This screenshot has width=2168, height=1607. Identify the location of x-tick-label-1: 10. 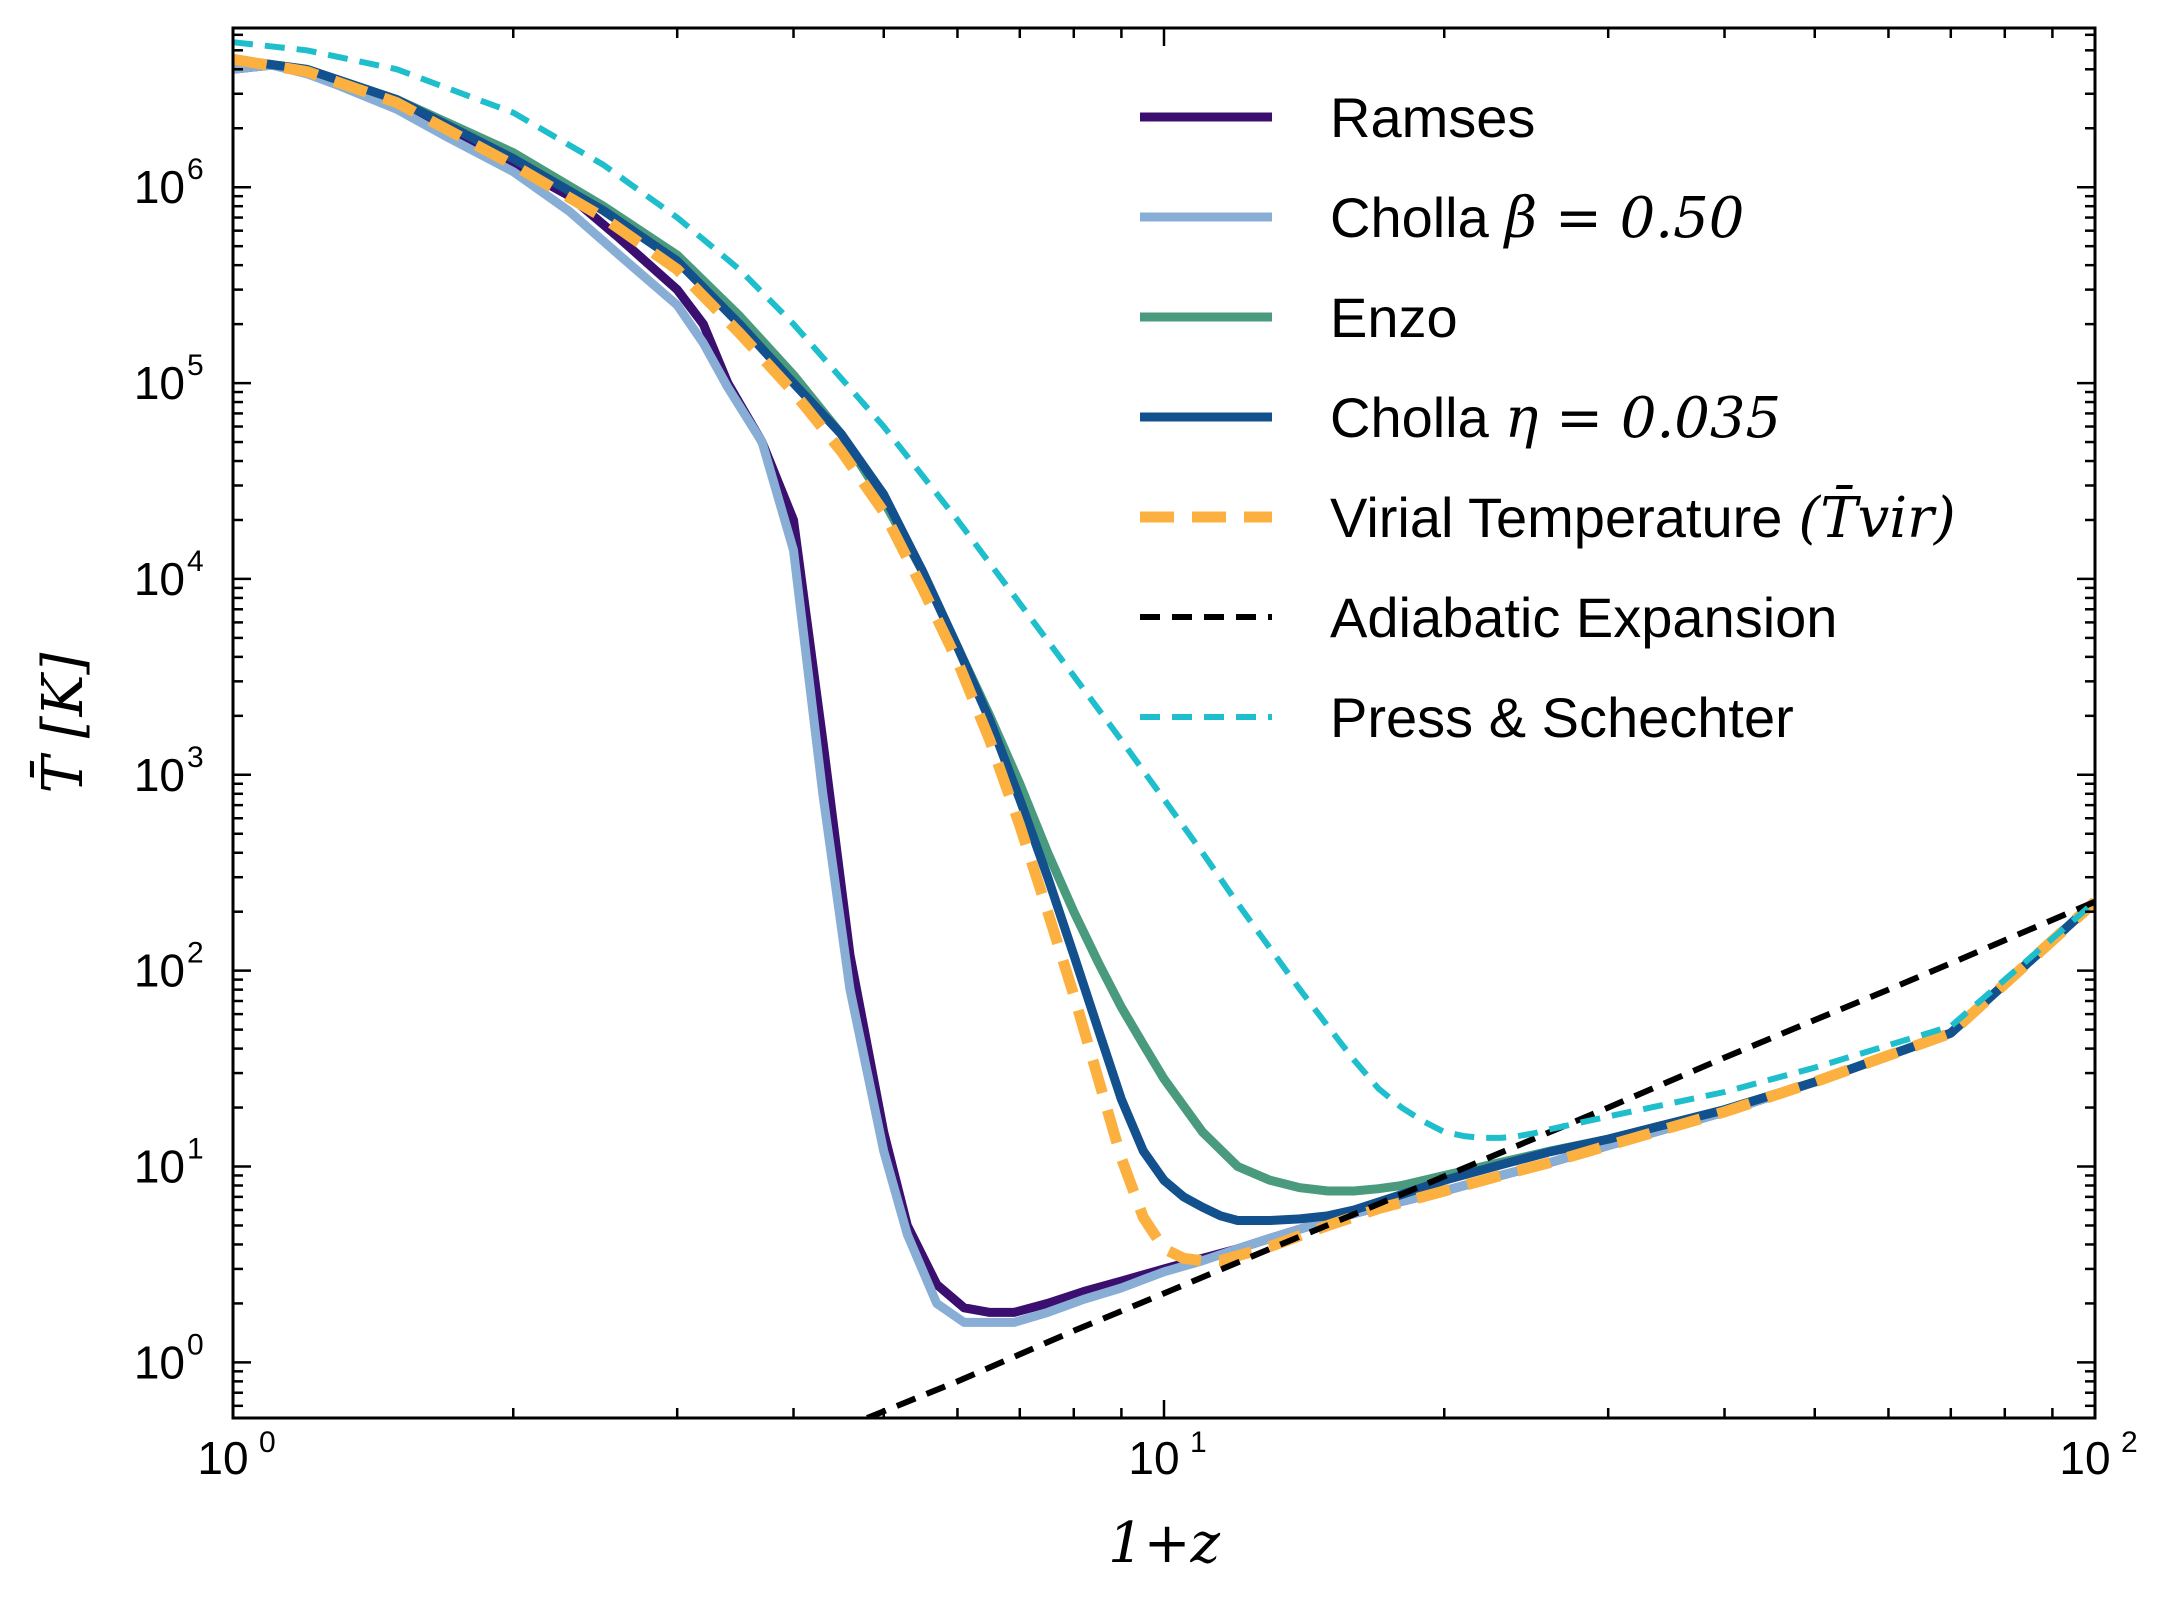
(1153, 1458).